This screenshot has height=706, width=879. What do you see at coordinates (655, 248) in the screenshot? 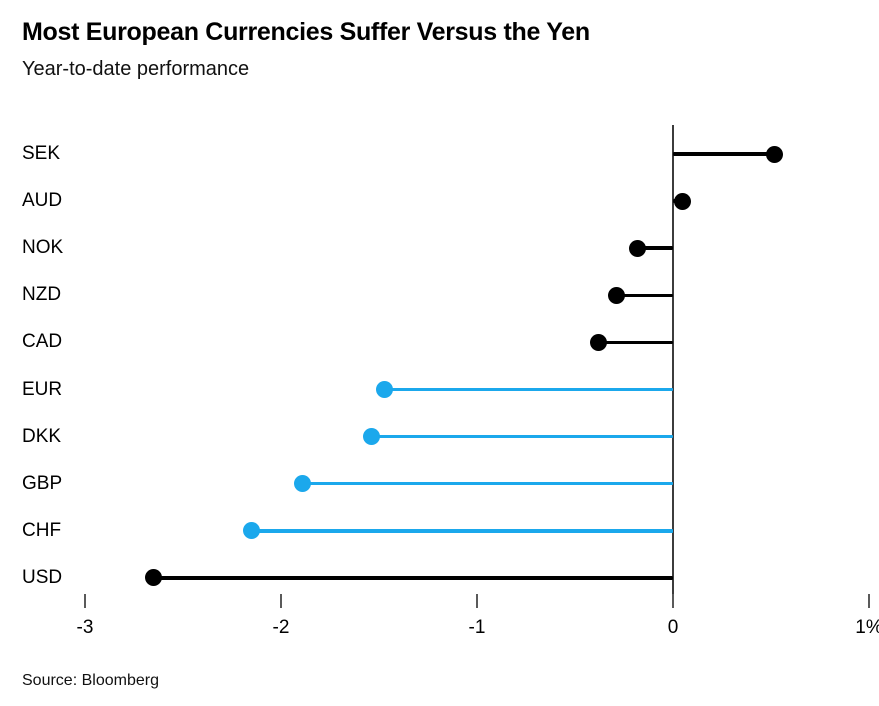
I see `lollipop-stem-nok` at bounding box center [655, 248].